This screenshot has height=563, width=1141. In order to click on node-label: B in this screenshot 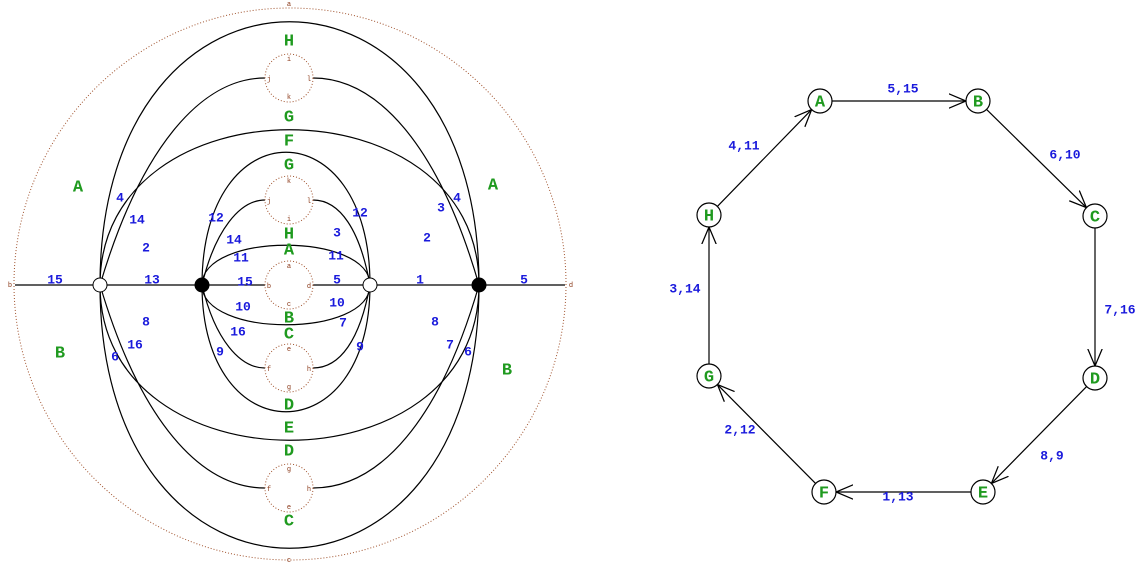, I will do `click(978, 102)`.